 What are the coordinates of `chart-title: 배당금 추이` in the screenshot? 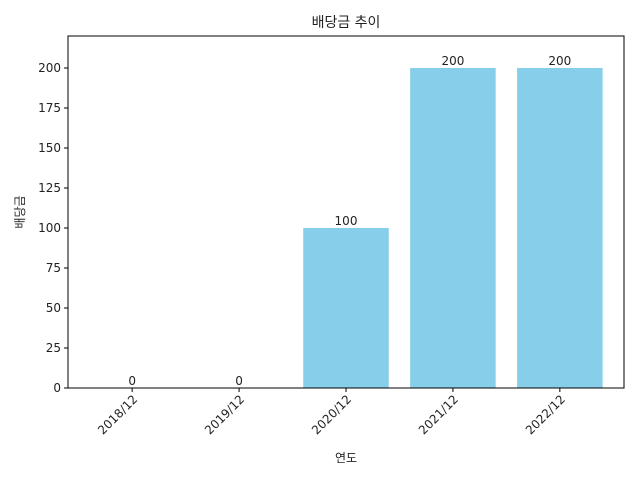 It's located at (346, 23).